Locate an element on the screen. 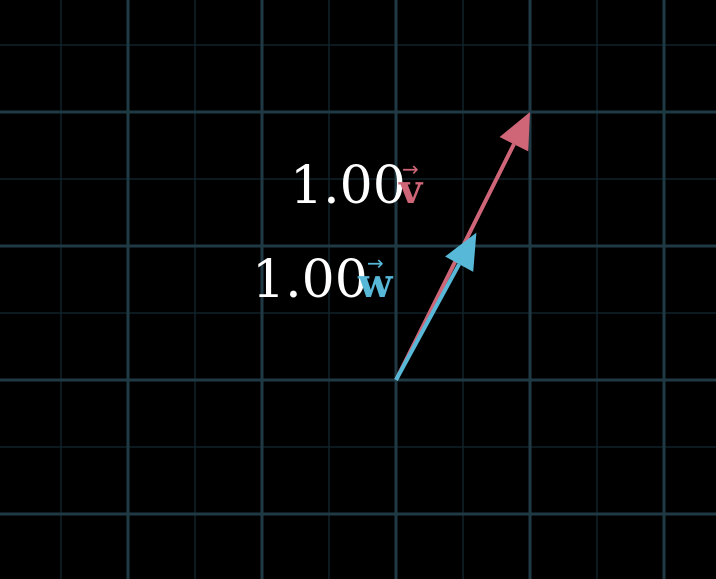  vector-w-shaft is located at coordinates (427, 322).